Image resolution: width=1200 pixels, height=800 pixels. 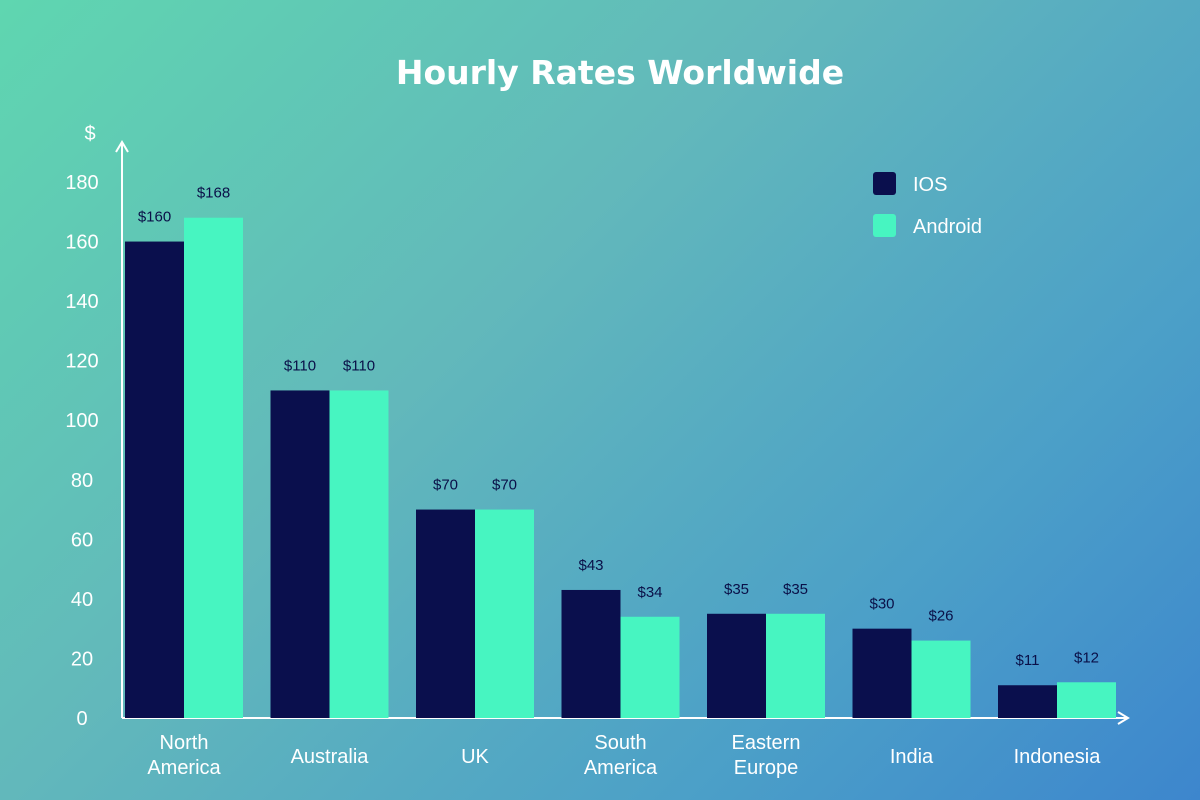 What do you see at coordinates (884, 183) in the screenshot?
I see `legend-swatch-ios` at bounding box center [884, 183].